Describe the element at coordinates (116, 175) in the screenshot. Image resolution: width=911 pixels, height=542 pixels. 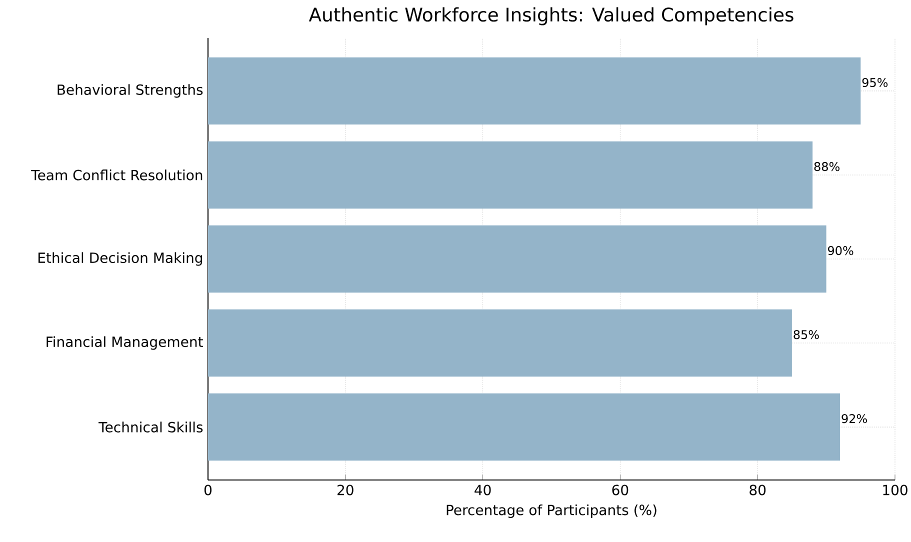
I see `y-tick-label: Team Conflict Resolution` at that location.